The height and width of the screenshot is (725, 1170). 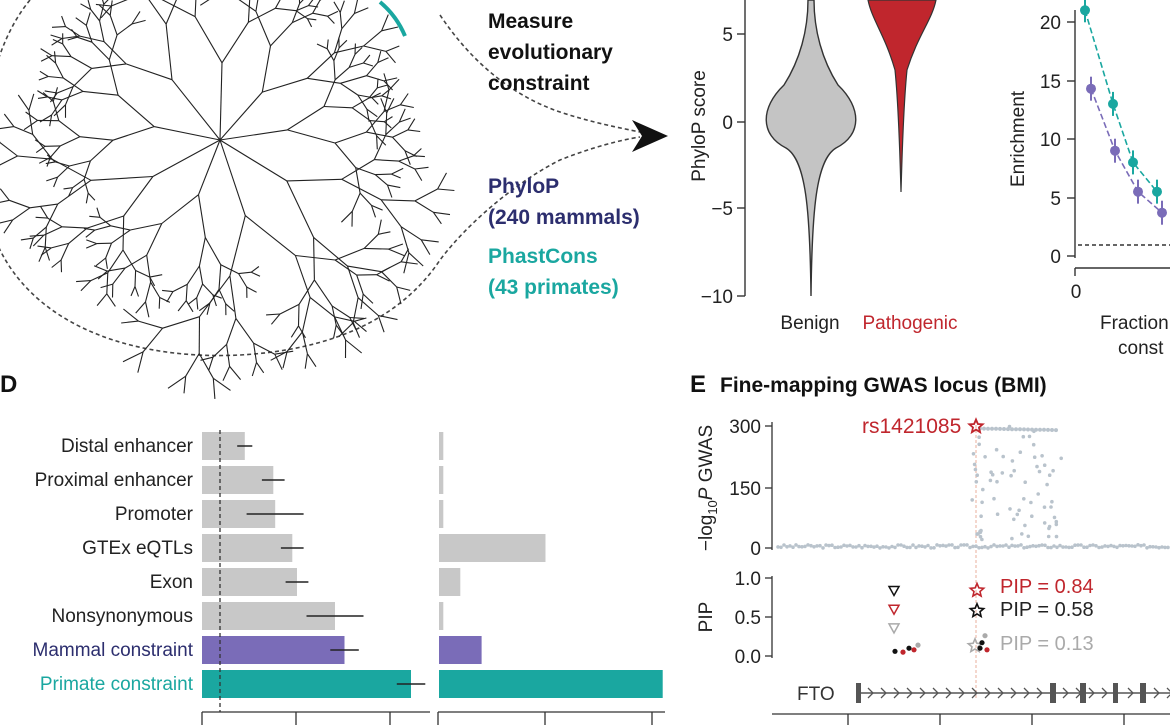 What do you see at coordinates (1055, 199) in the screenshot?
I see `enrichment-ytick-5: 5` at bounding box center [1055, 199].